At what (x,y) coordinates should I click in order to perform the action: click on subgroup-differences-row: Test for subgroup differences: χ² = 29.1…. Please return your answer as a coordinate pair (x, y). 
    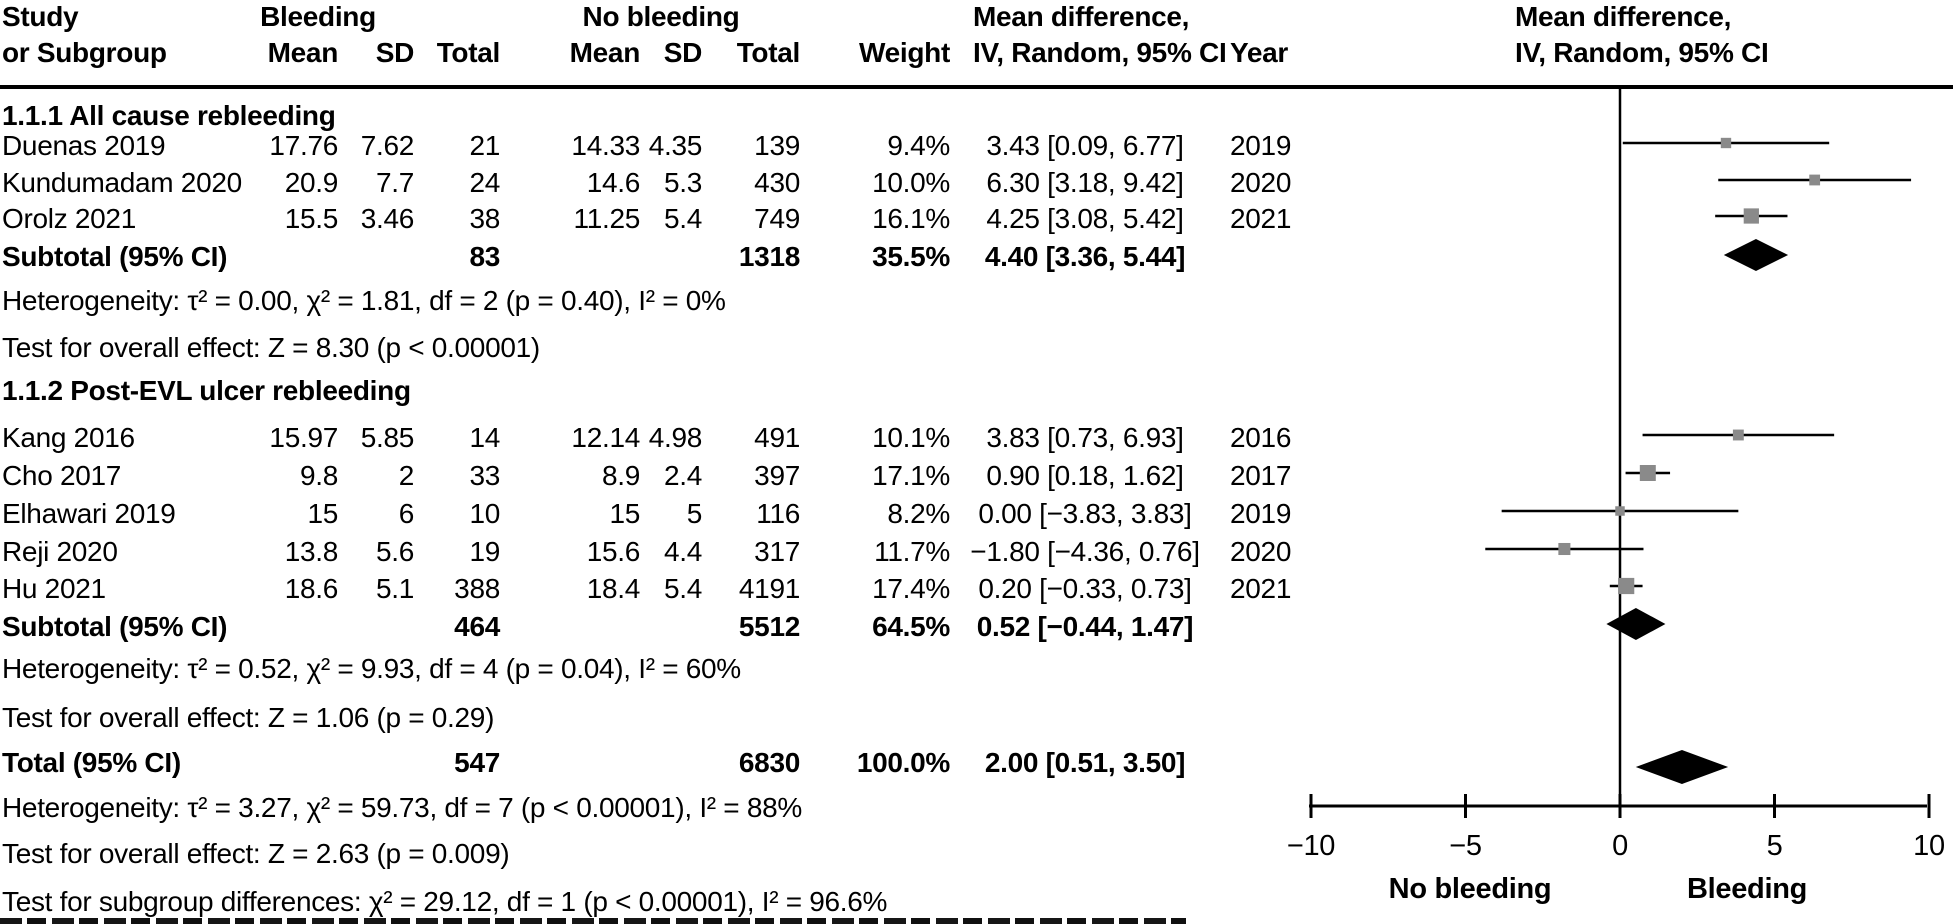
    Looking at the image, I should click on (976, 902).